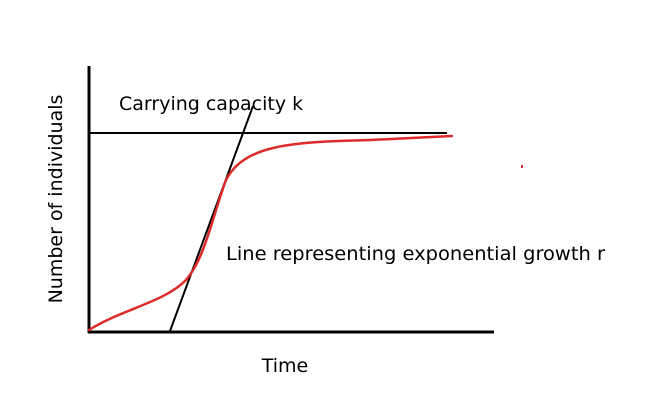 Image resolution: width=669 pixels, height=414 pixels. Describe the element at coordinates (415, 254) in the screenshot. I see `exponential-growth-label: Line representing exponential growth r` at that location.